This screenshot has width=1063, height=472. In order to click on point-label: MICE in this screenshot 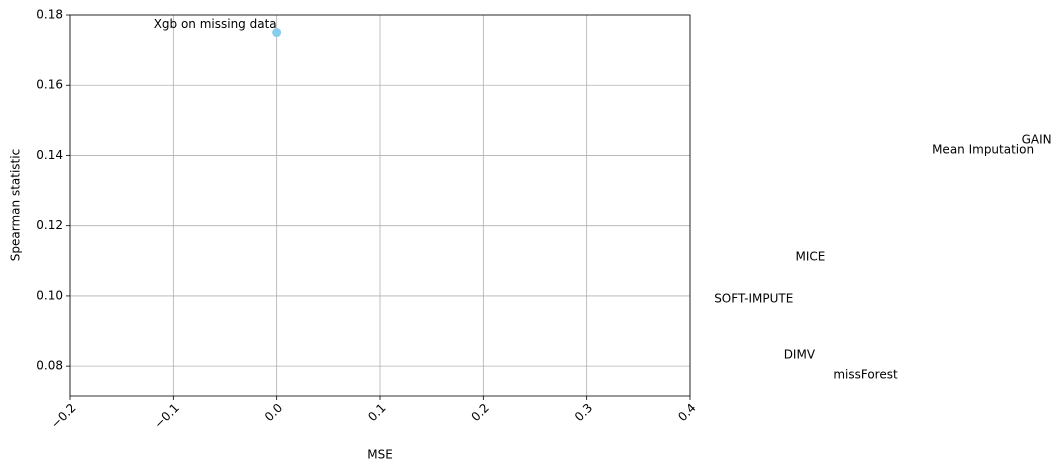, I will do `click(811, 257)`.